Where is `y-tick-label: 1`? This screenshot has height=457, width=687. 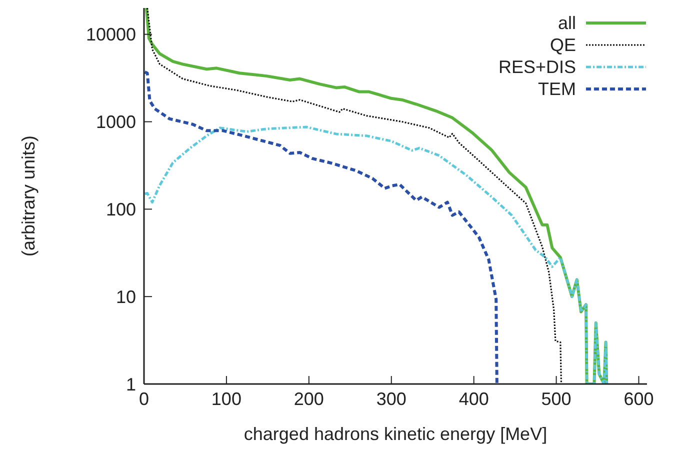 y-tick-label: 1 is located at coordinates (131, 384).